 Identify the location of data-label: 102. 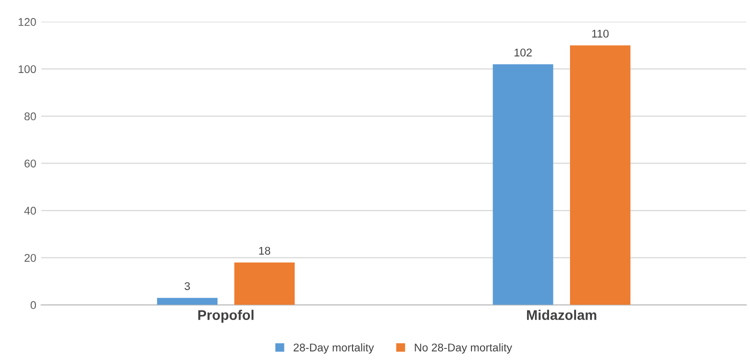
(523, 52).